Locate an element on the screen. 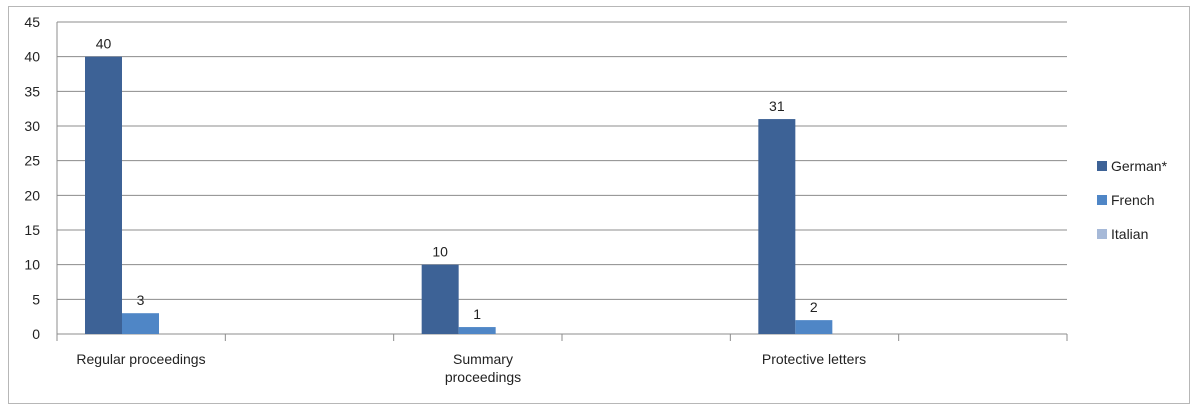 The image size is (1195, 408). data-label-0-2: 31 is located at coordinates (777, 106).